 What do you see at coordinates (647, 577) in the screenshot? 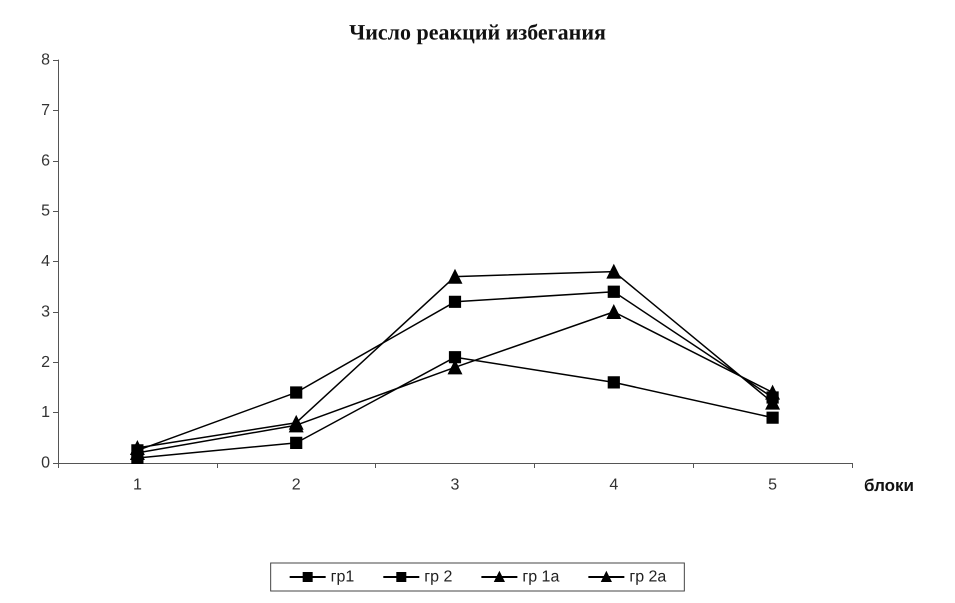
I see `legend-label: гр 2а` at bounding box center [647, 577].